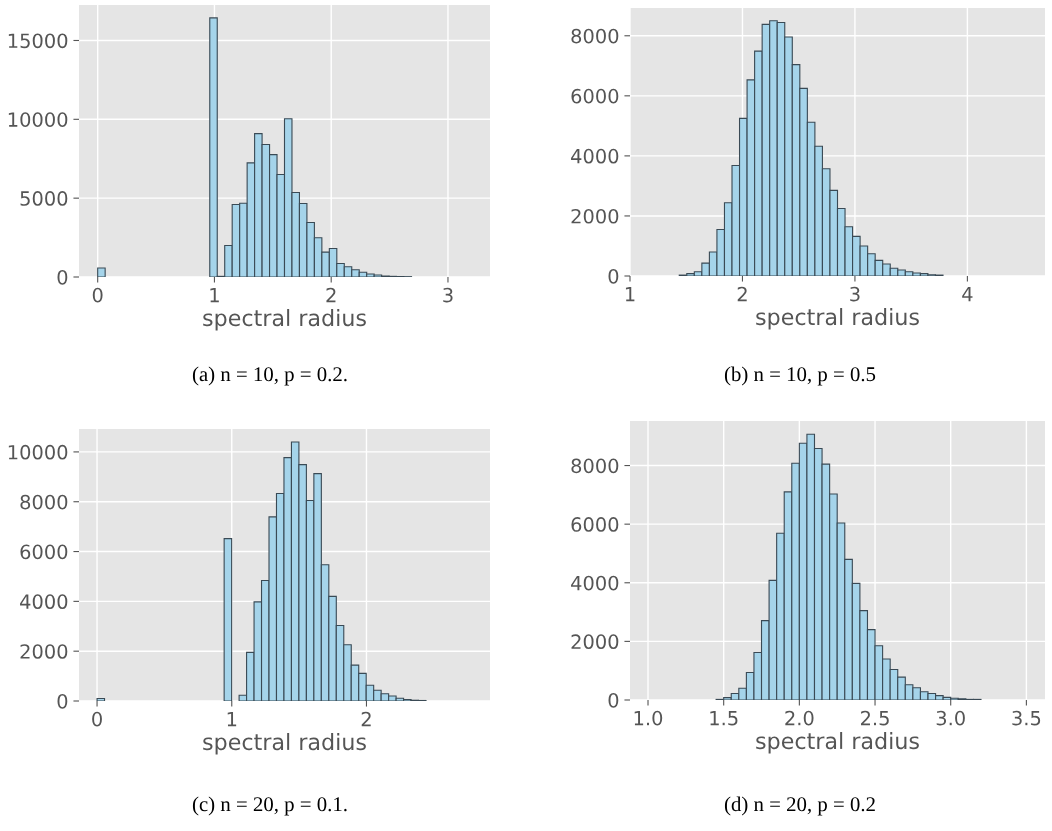  What do you see at coordinates (800, 376) in the screenshot?
I see `text: (b) n = 10, p = 0.5` at bounding box center [800, 376].